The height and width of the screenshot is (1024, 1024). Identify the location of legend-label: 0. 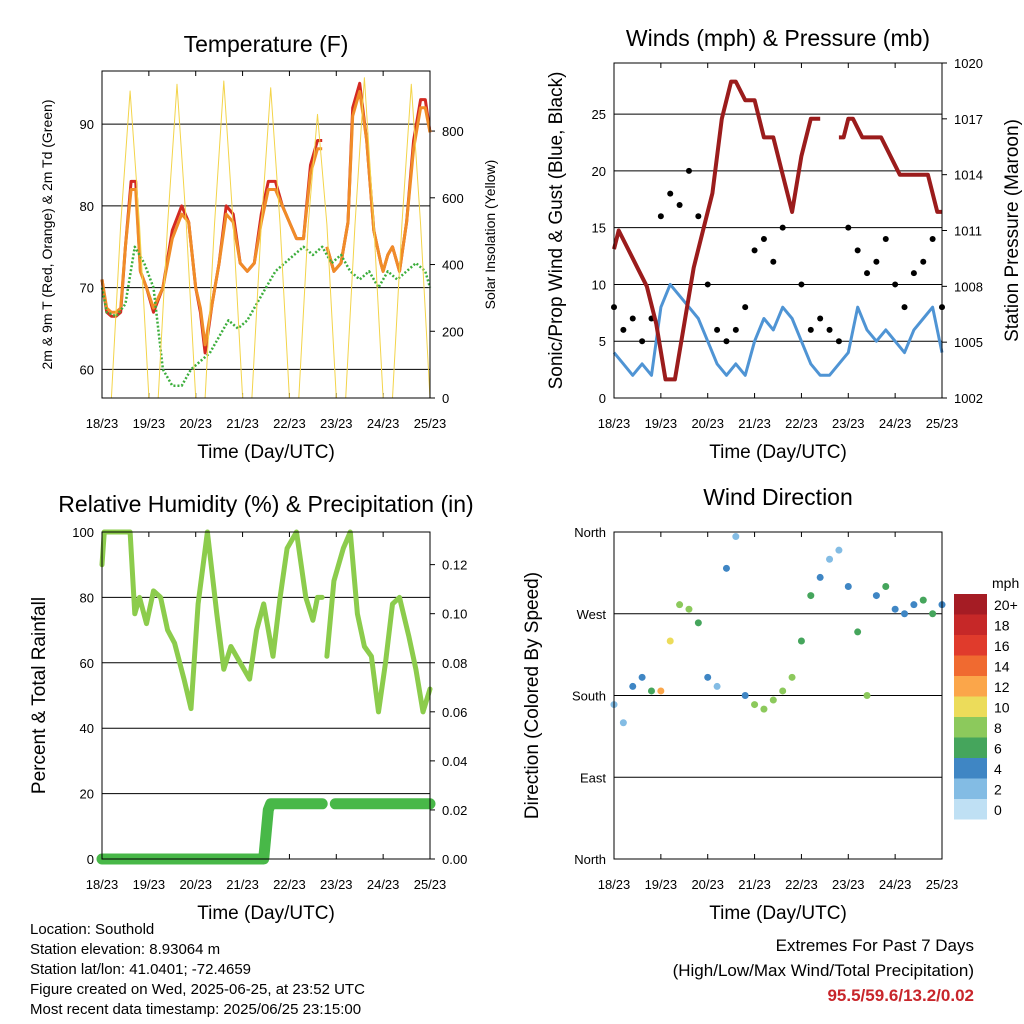
(998, 810).